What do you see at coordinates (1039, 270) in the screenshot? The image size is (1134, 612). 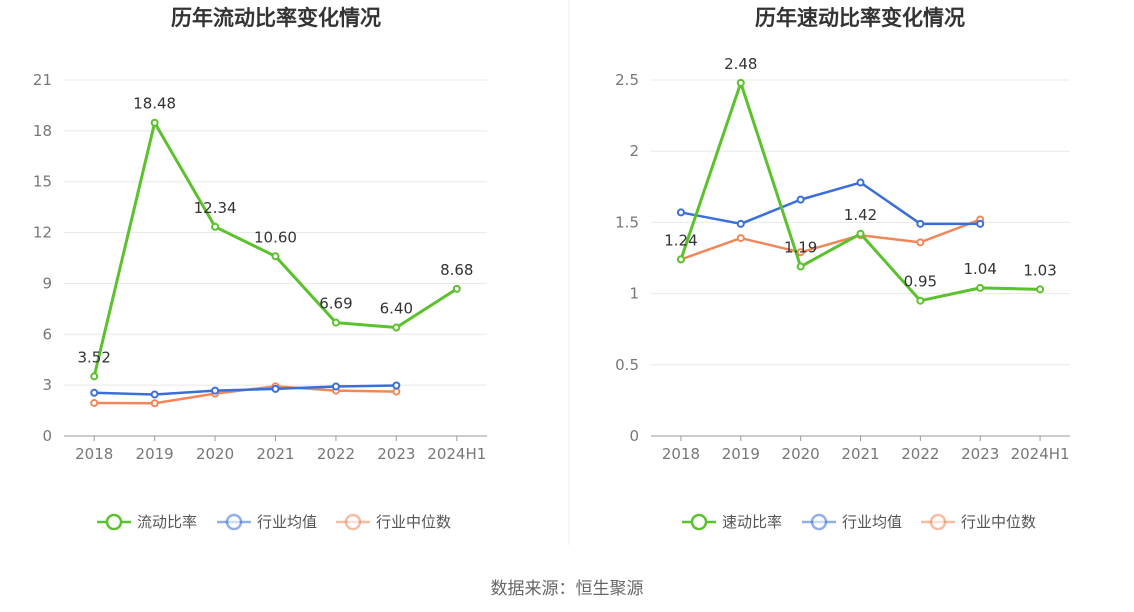 I see `data-label: 1.03` at bounding box center [1039, 270].